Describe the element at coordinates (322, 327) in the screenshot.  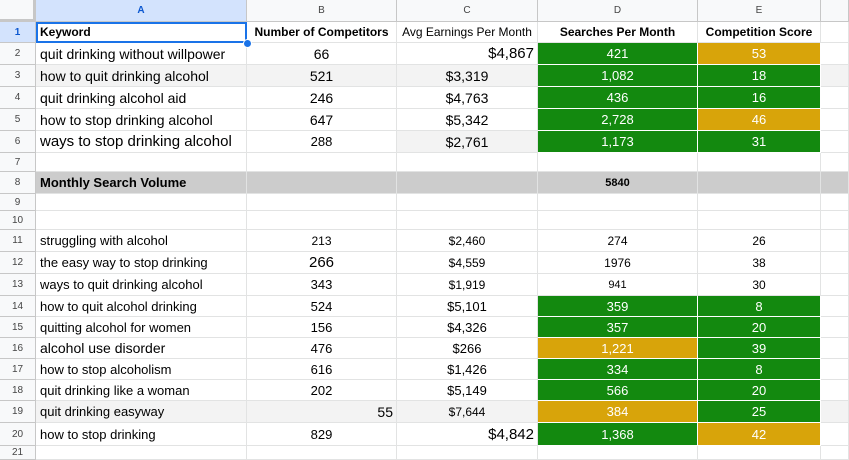
I see `competitors-cell: 156` at that location.